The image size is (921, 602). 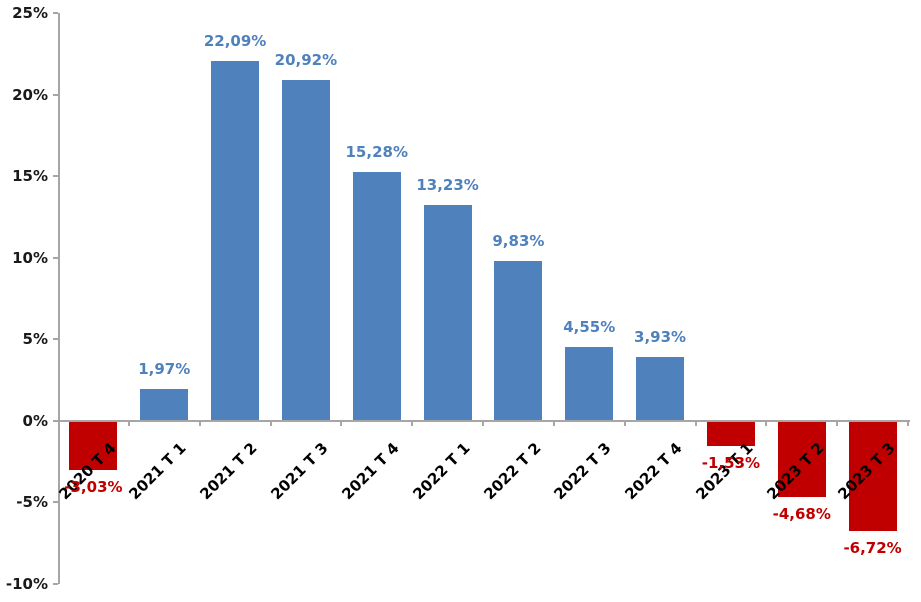 What do you see at coordinates (582, 471) in the screenshot?
I see `category-label: 2022 T 3` at bounding box center [582, 471].